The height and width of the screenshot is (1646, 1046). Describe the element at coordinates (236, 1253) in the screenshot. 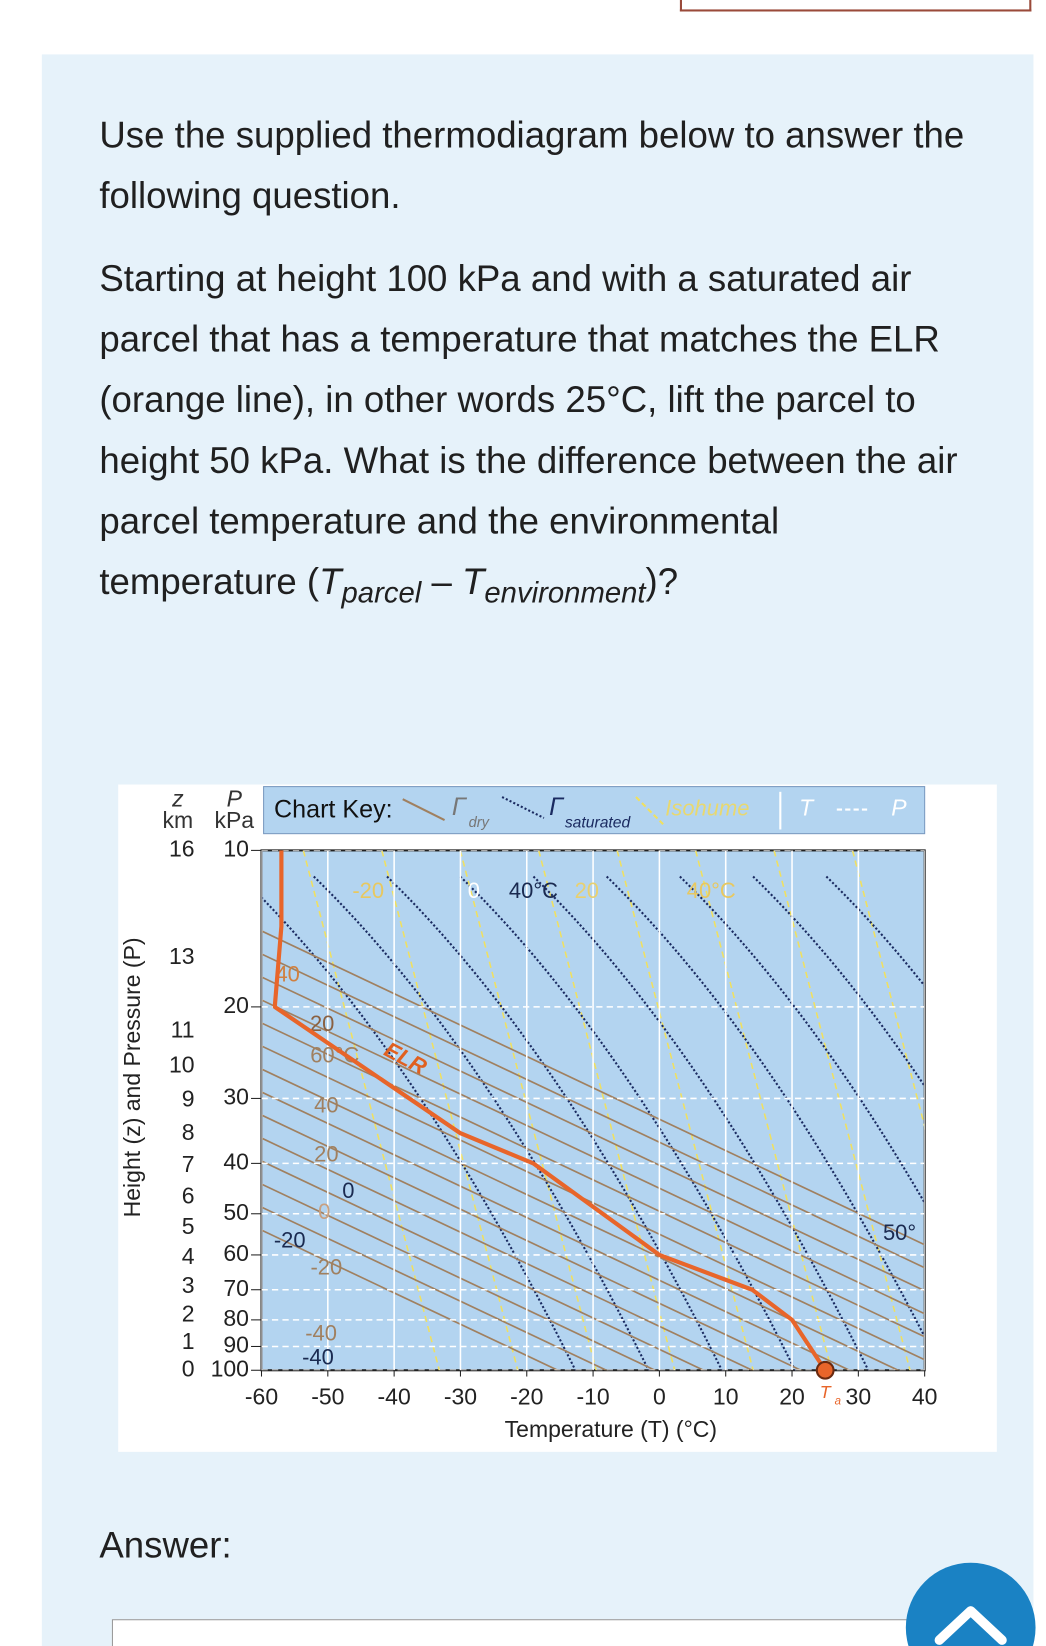

I see `p-tick-label: 60` at that location.